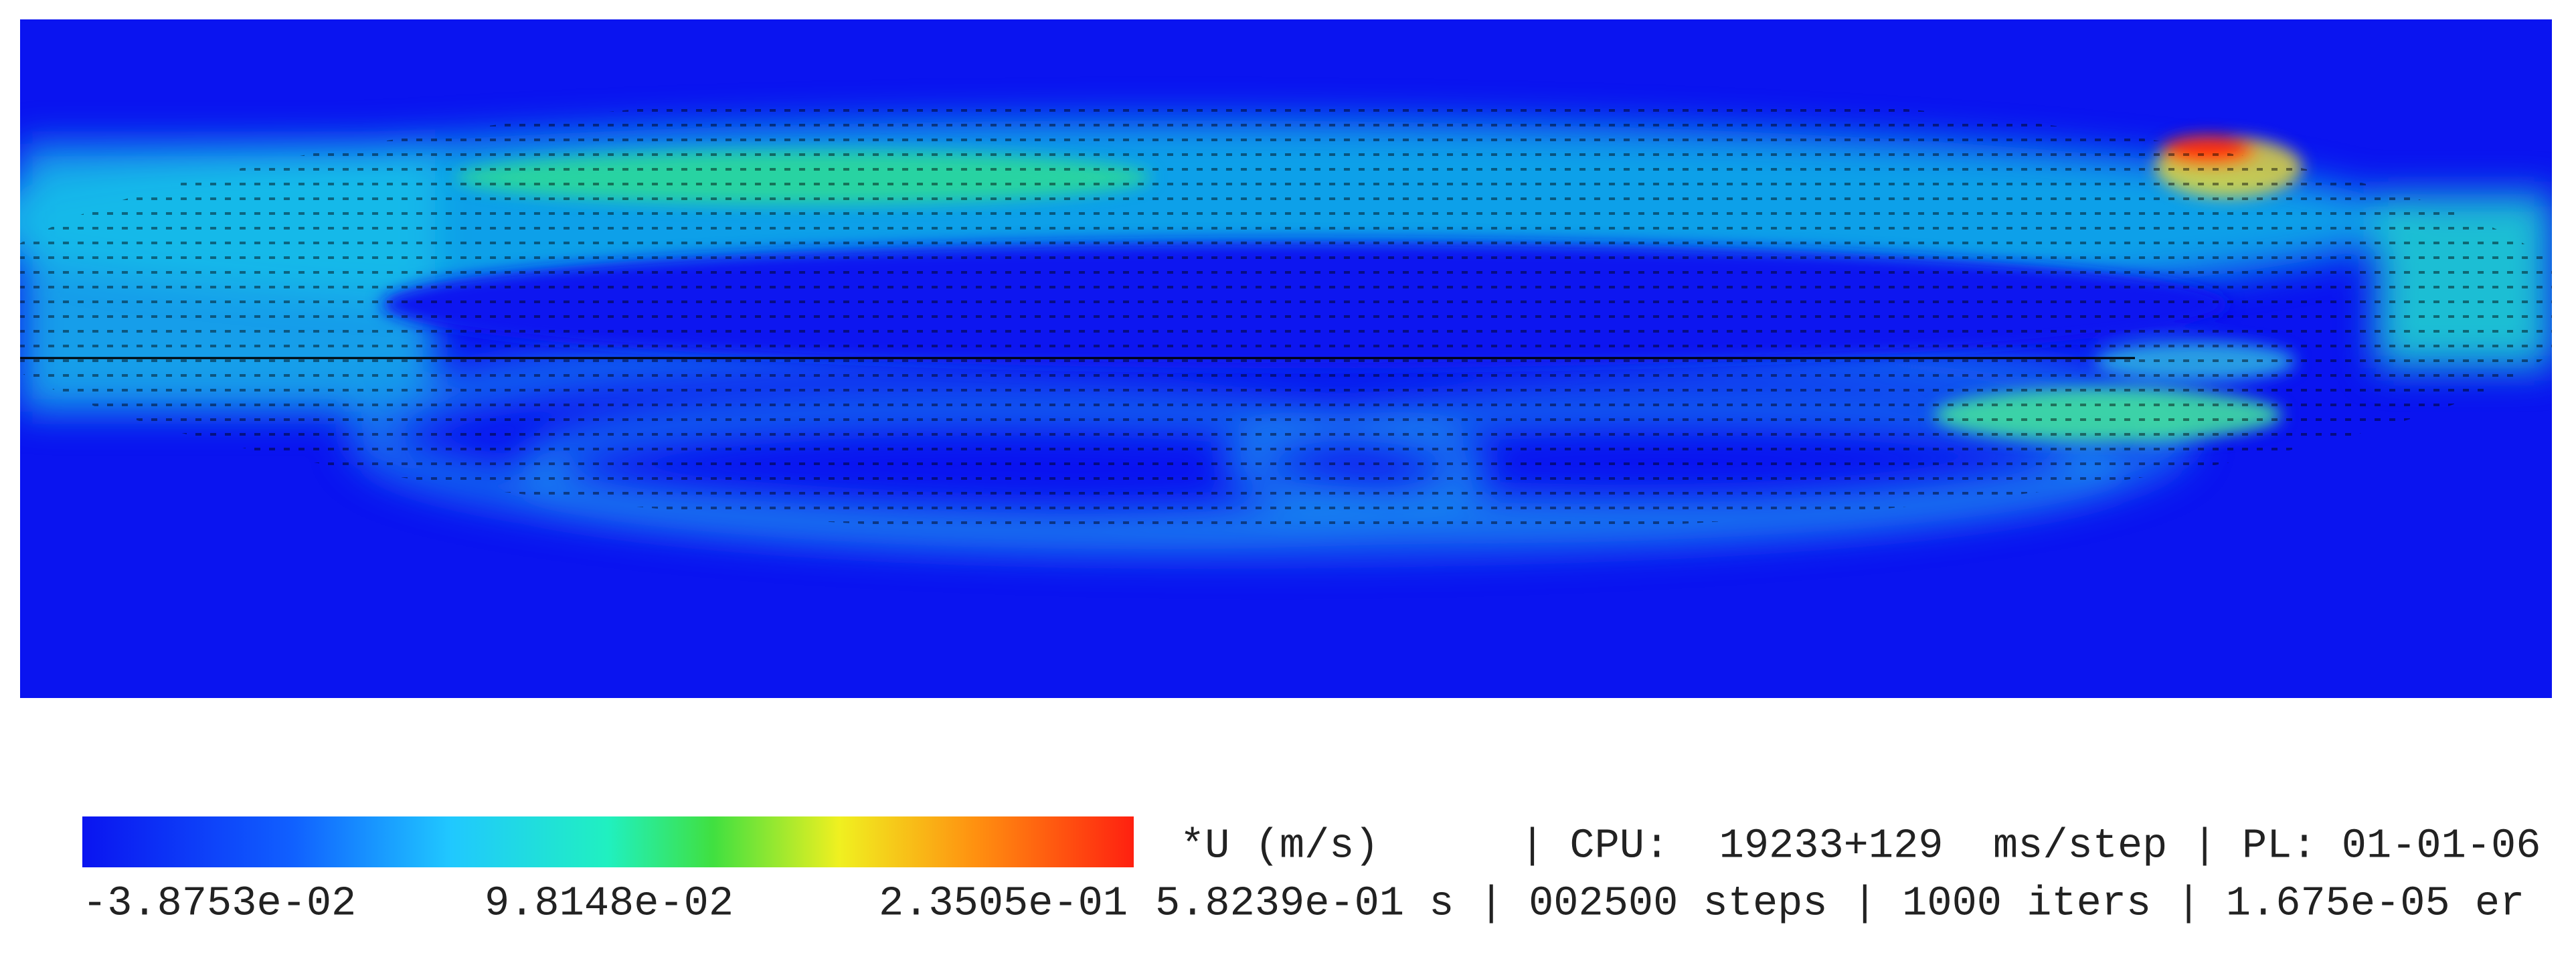 The height and width of the screenshot is (955, 2576). Describe the element at coordinates (1003, 903) in the screenshot. I see `colorbar-tick: 2.3505e-01` at that location.